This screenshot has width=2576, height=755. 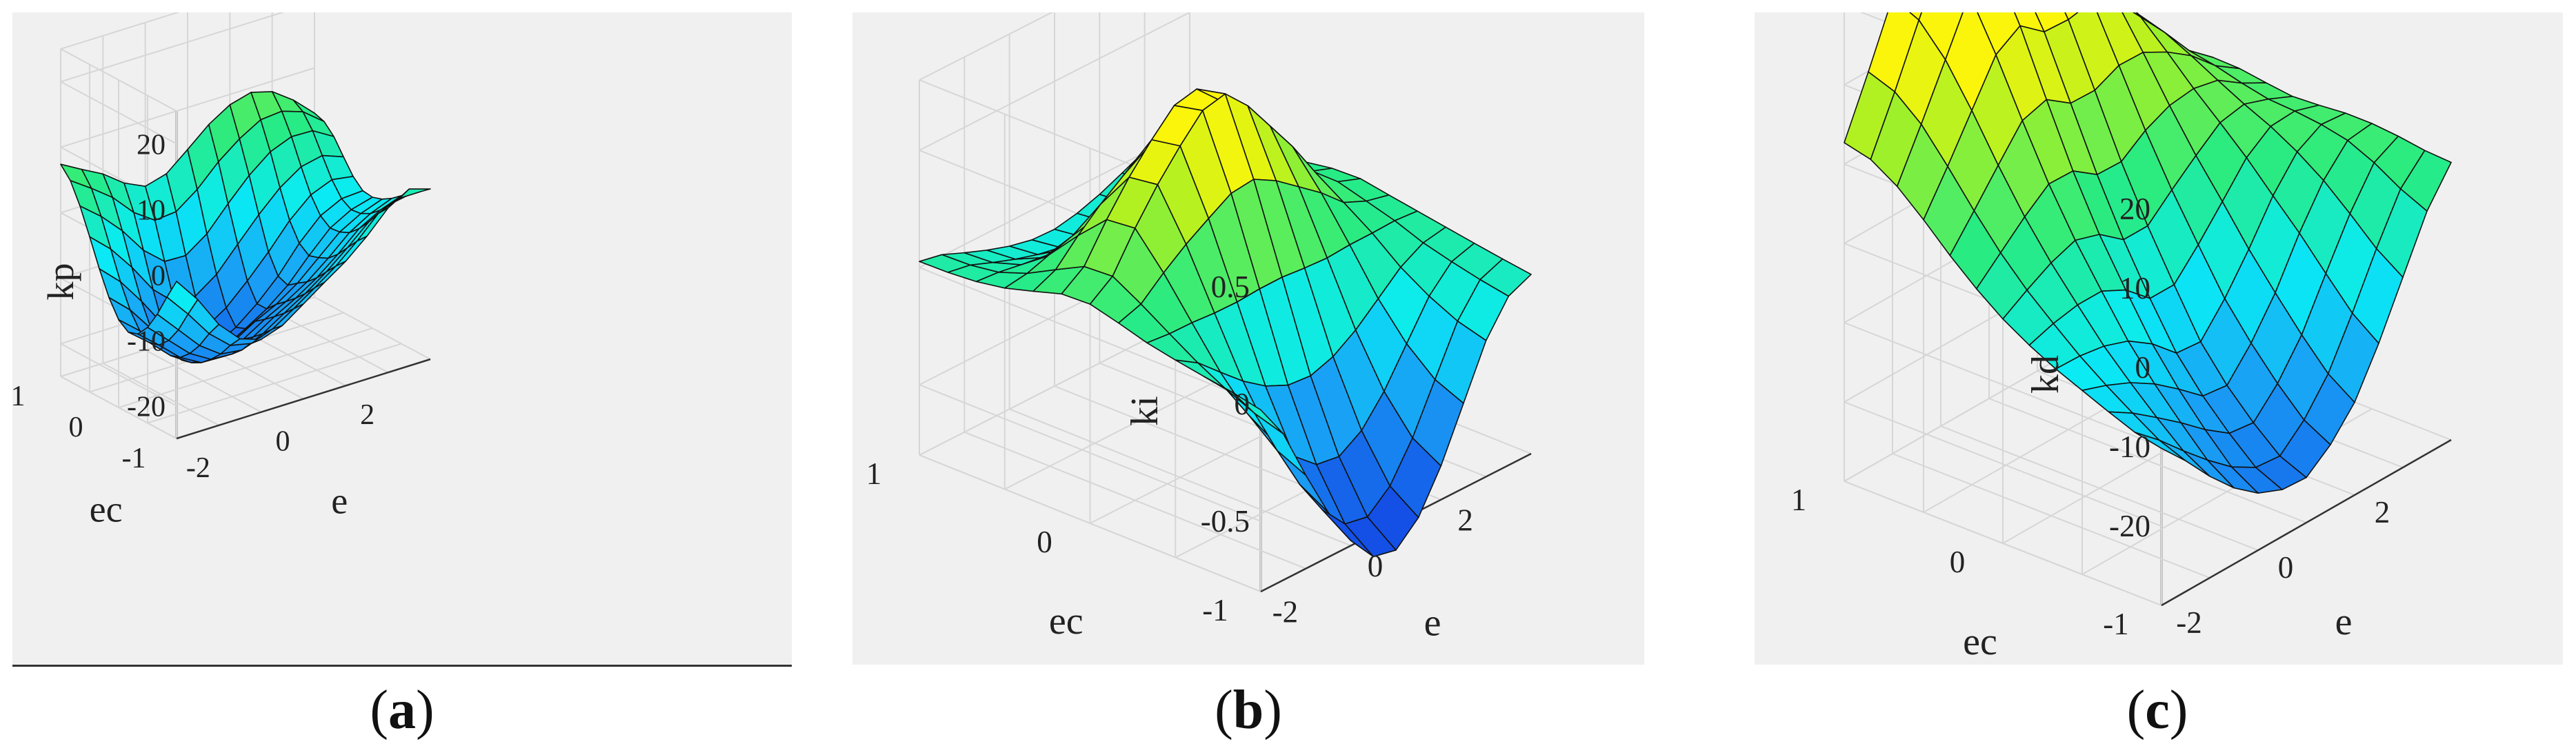 What do you see at coordinates (1248, 710) in the screenshot?
I see `caption-b: (b)` at bounding box center [1248, 710].